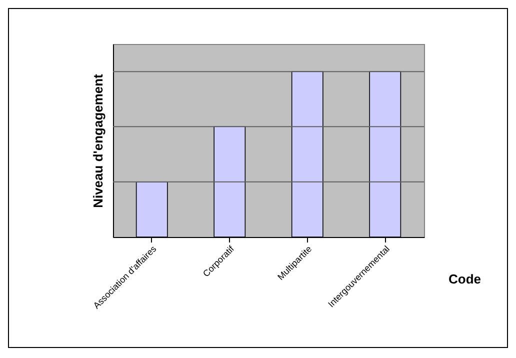 The image size is (516, 358). Describe the element at coordinates (464, 279) in the screenshot. I see `x-axis-title: Code` at that location.